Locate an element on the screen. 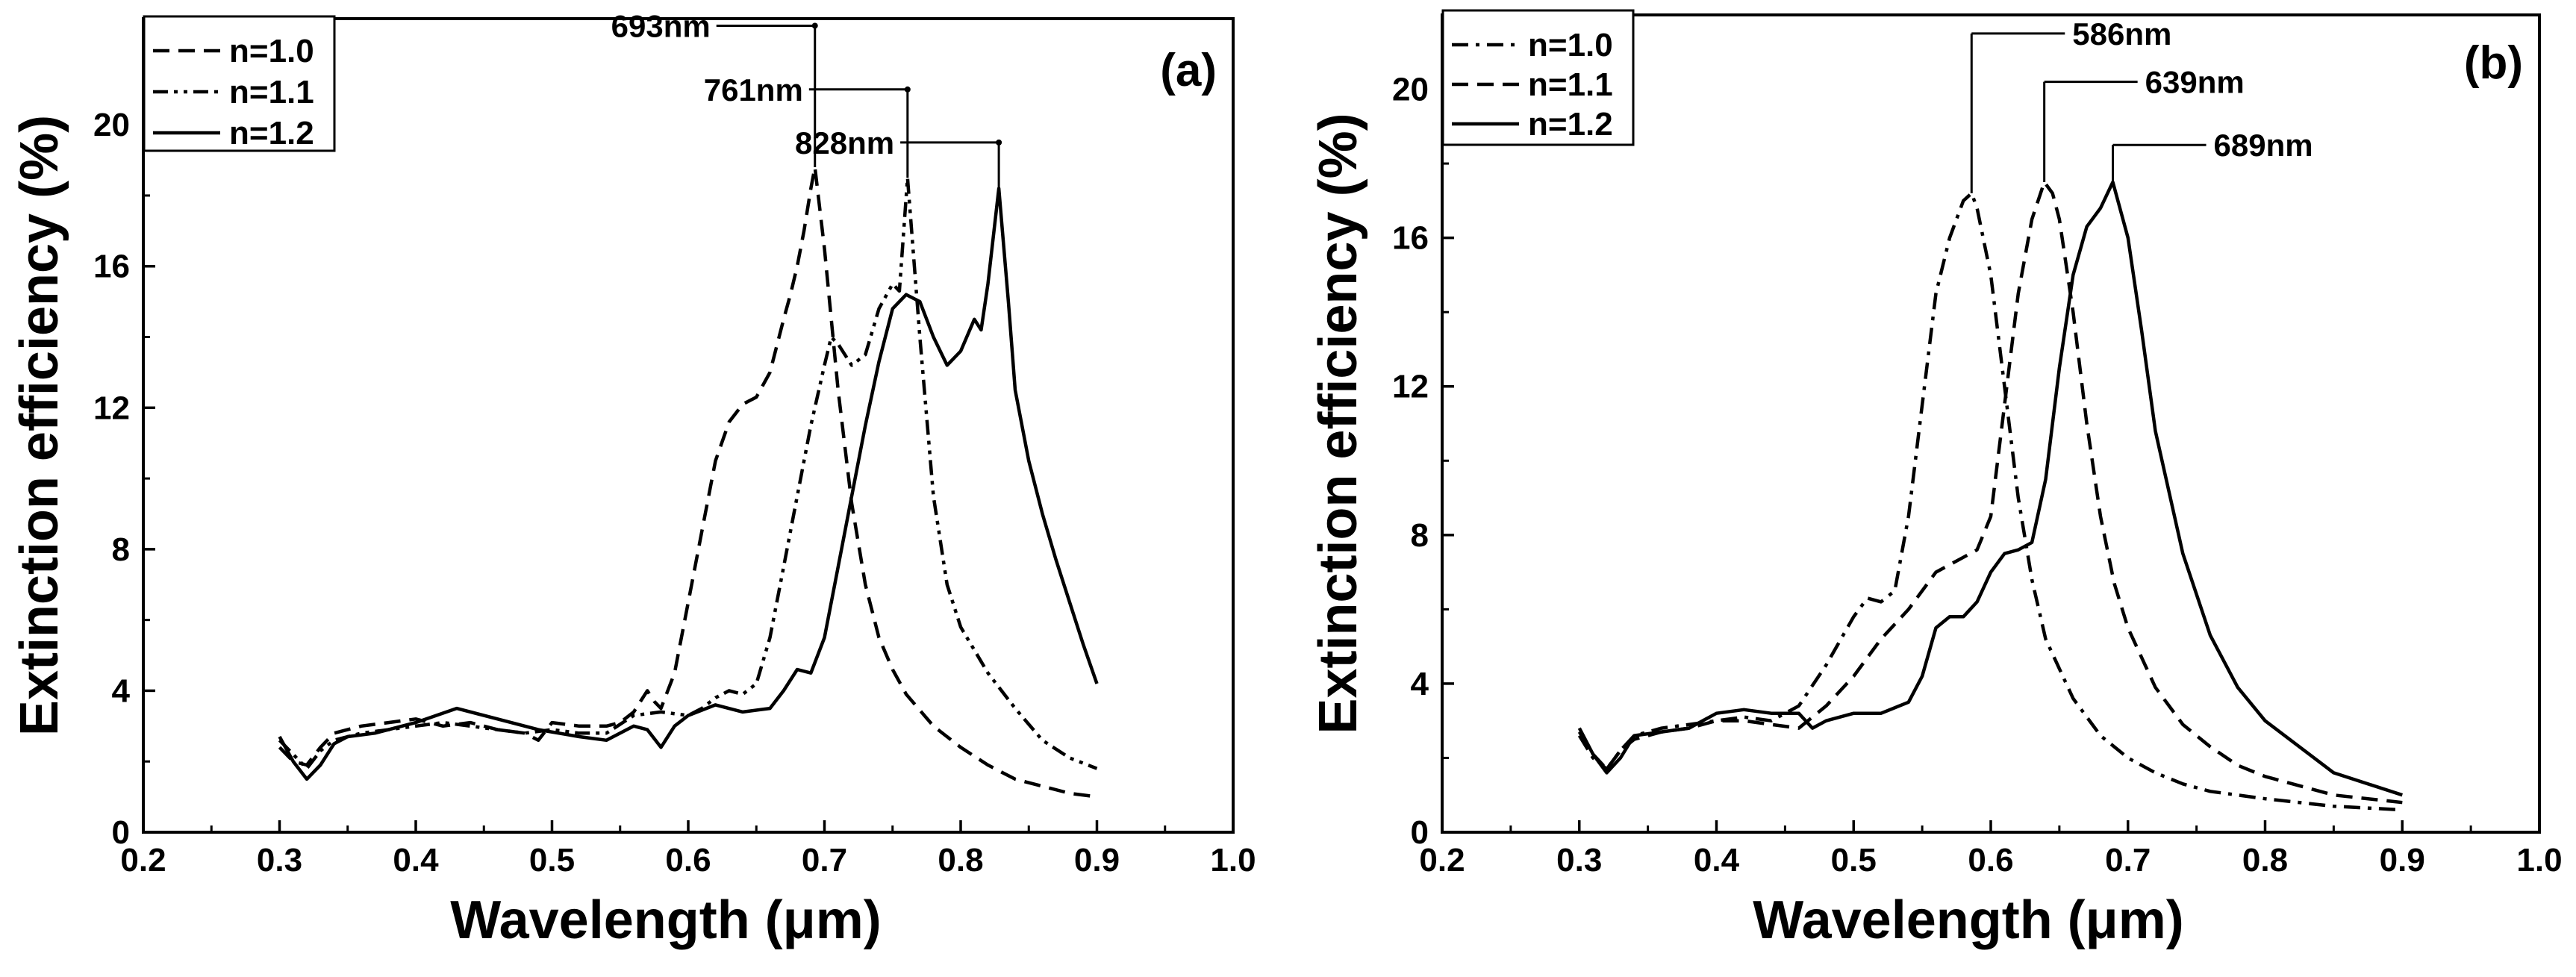 This screenshot has width=2576, height=977. peak-annotation: 689nm is located at coordinates (2212, 155).